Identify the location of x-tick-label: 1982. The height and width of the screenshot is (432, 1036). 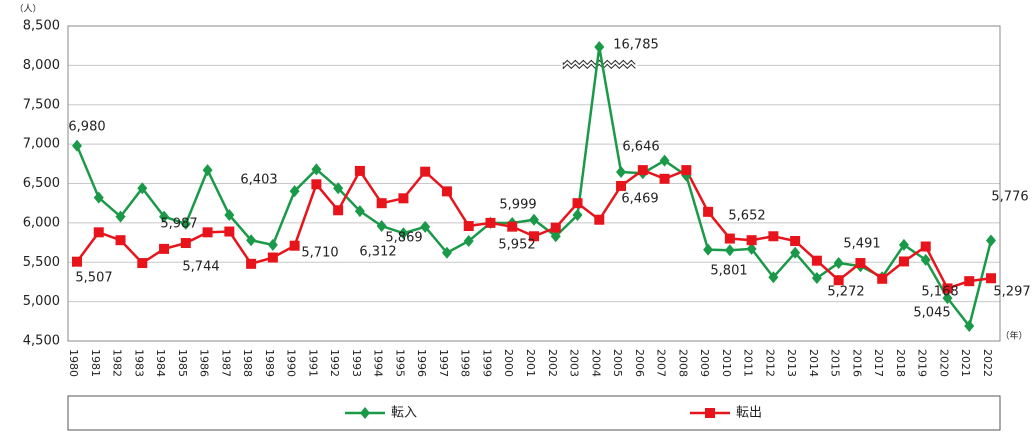
(117, 363).